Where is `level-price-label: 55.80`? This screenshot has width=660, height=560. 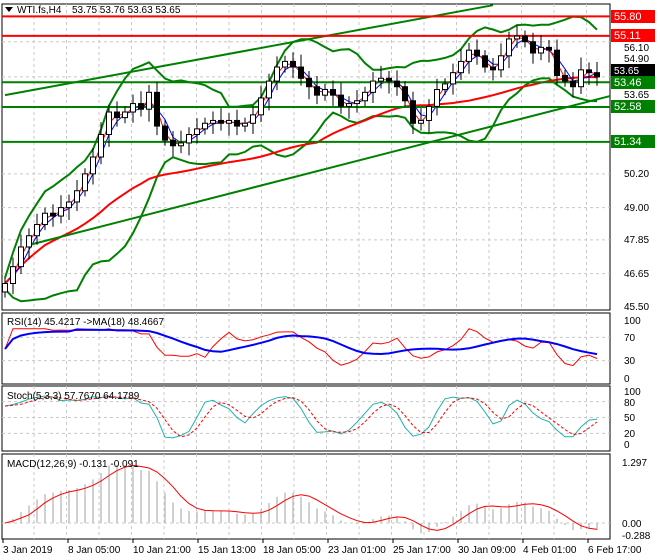
level-price-label: 55.80 is located at coordinates (628, 17).